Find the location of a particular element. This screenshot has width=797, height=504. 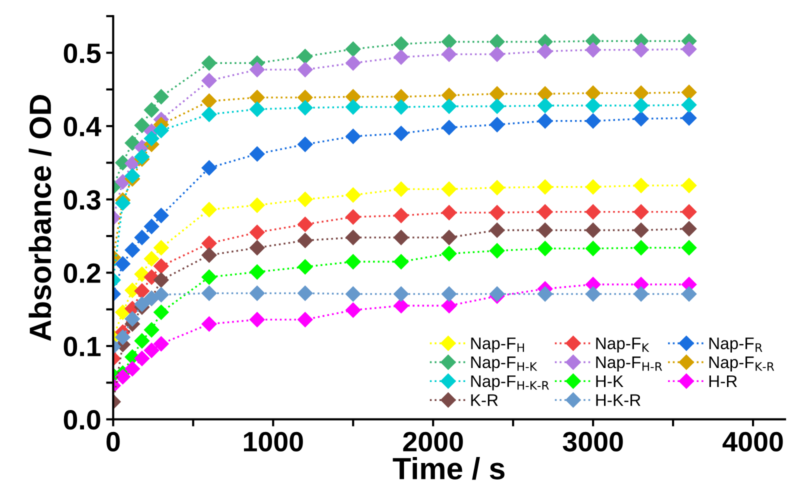

legend-label: H-K-R is located at coordinates (618, 400).